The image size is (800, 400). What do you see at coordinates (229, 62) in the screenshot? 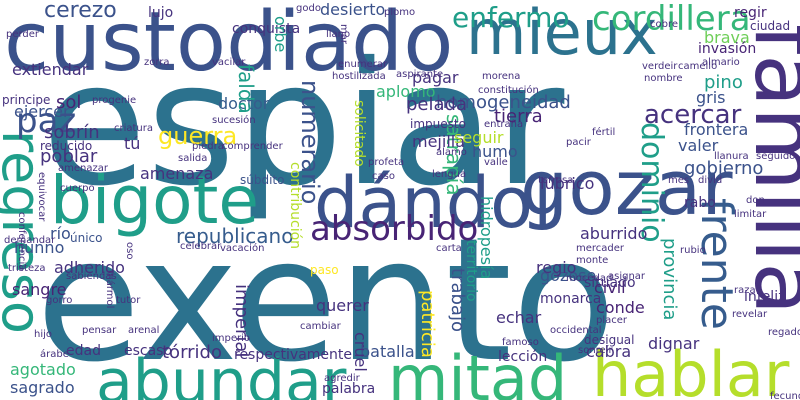
I see `cloud-word: vacilar` at bounding box center [229, 62].